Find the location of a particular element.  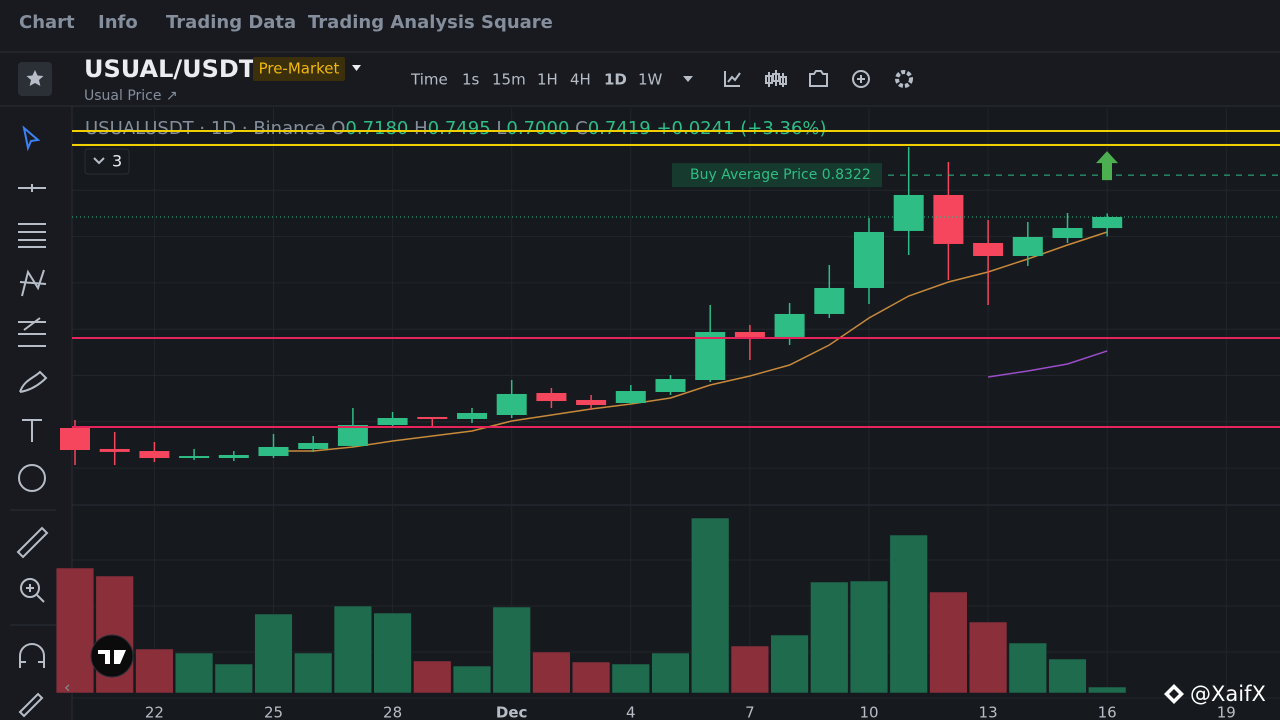

indicator-toggle is located at coordinates (107, 161).